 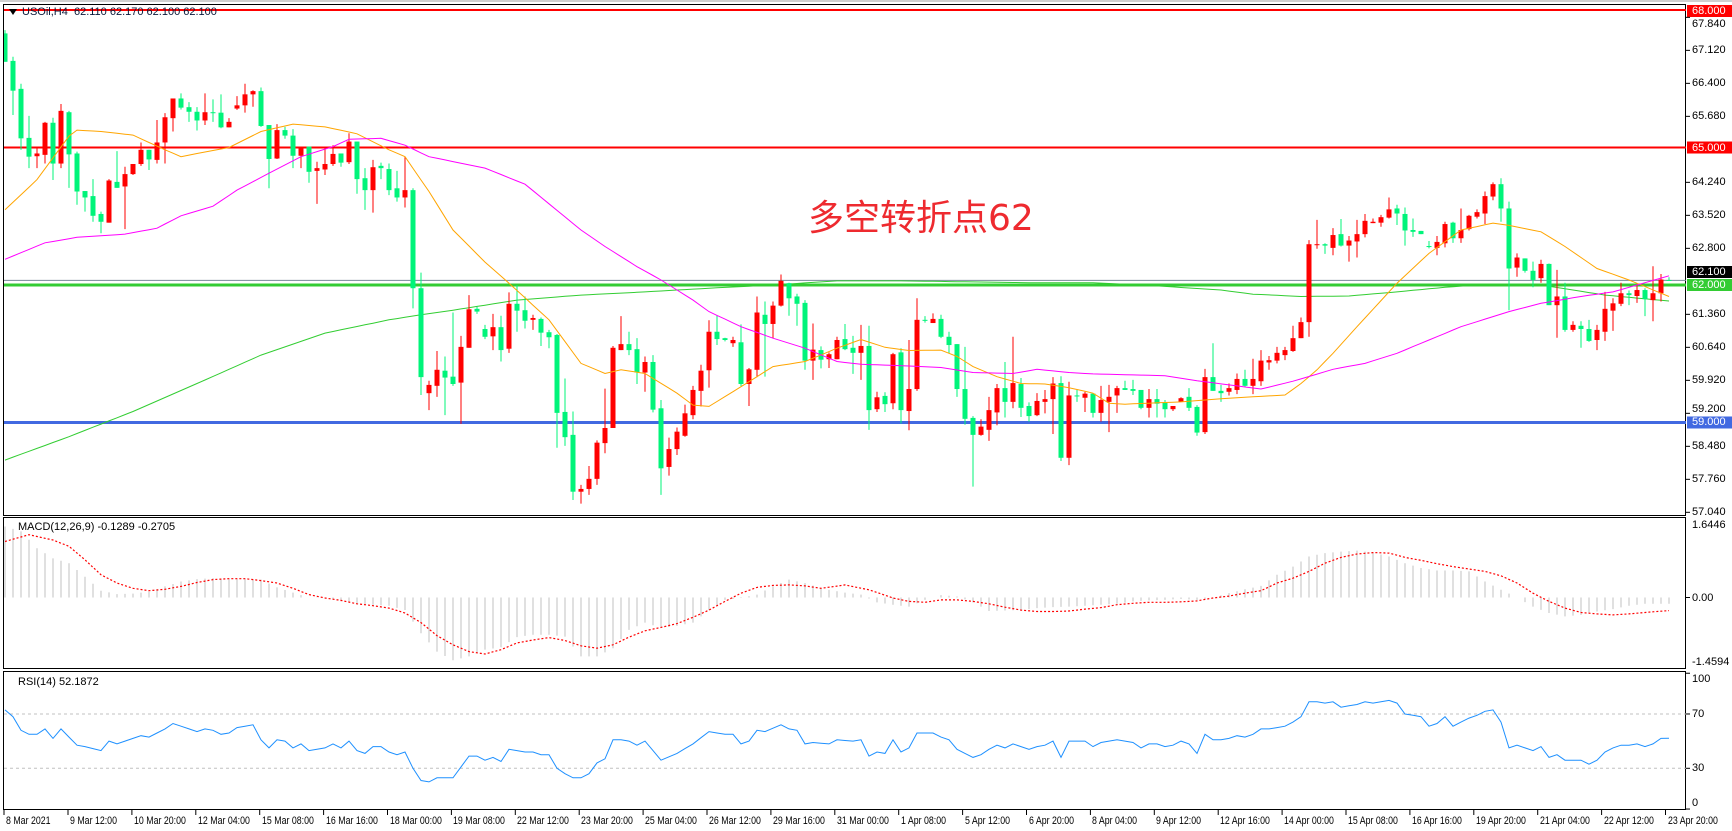 What do you see at coordinates (798, 821) in the screenshot?
I see `time-axis-label: 29 Mar 16:00` at bounding box center [798, 821].